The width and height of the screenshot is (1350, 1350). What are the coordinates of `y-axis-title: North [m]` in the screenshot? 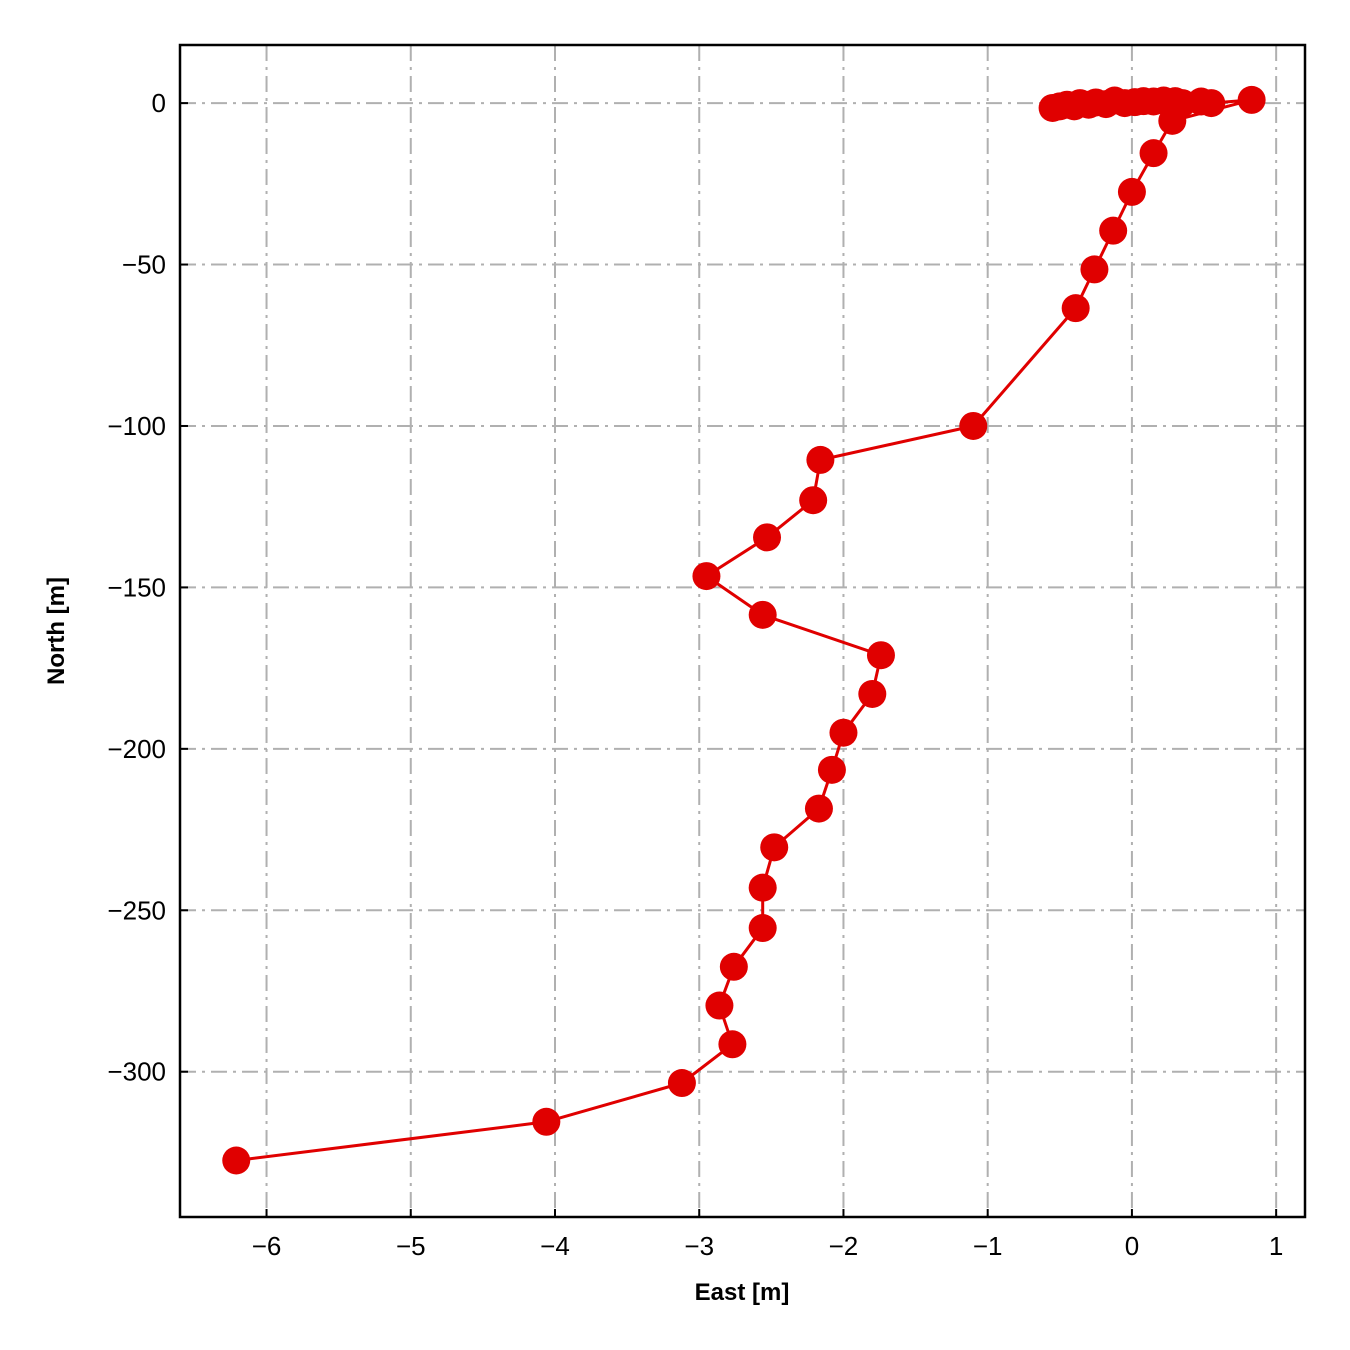 It's located at (56, 631).